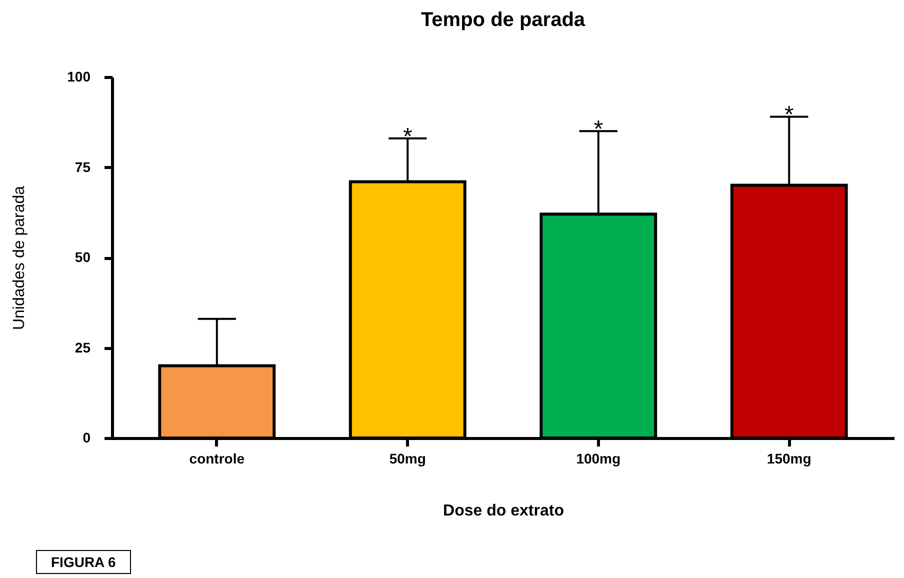  I want to click on x-tick-label: 150mg, so click(789, 458).